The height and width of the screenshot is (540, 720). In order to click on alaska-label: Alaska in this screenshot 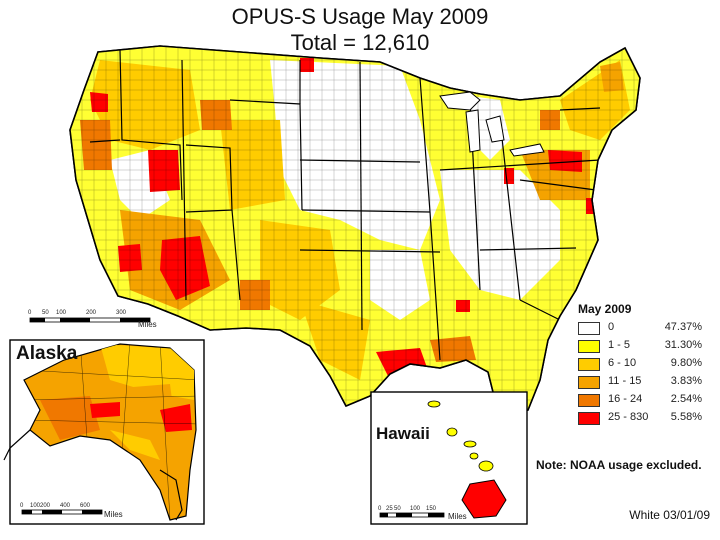, I will do `click(47, 353)`.